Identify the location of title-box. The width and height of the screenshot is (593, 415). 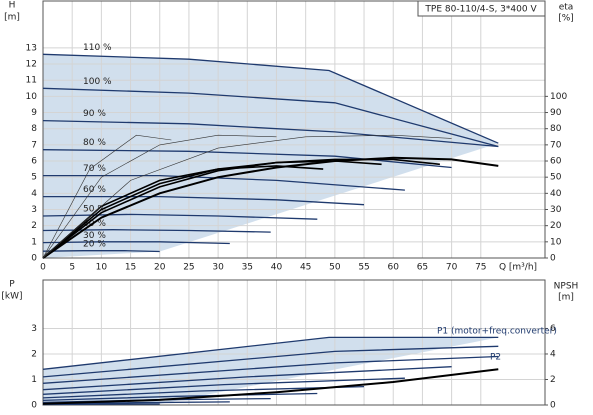
(481, 8).